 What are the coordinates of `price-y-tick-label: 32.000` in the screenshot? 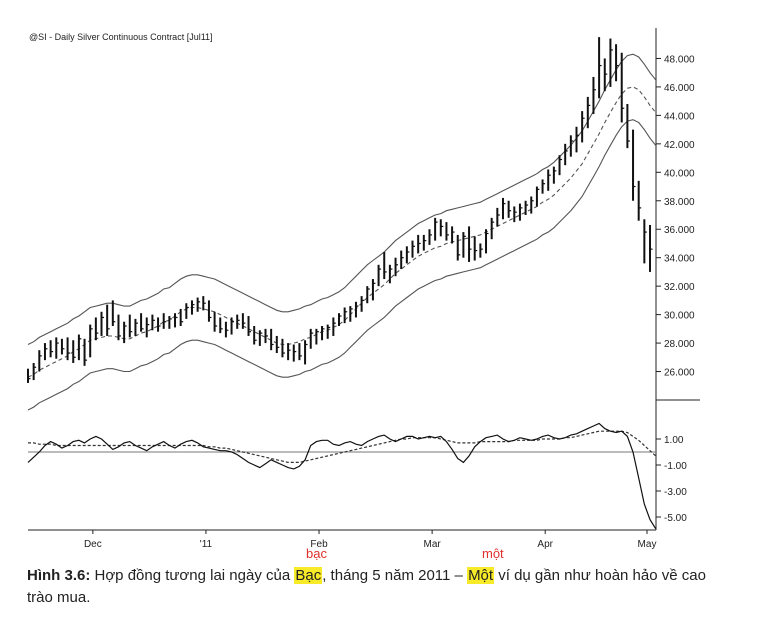 It's located at (679, 287).